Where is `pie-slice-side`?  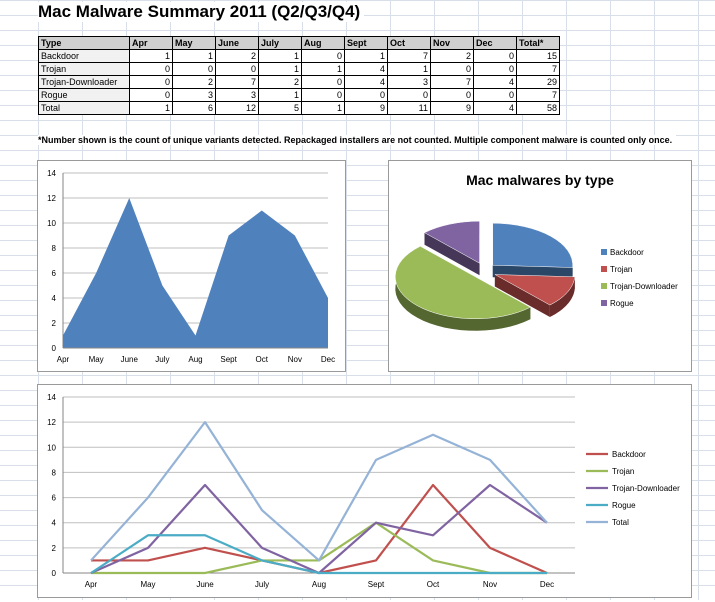
pie-slice-side is located at coordinates (562, 297).